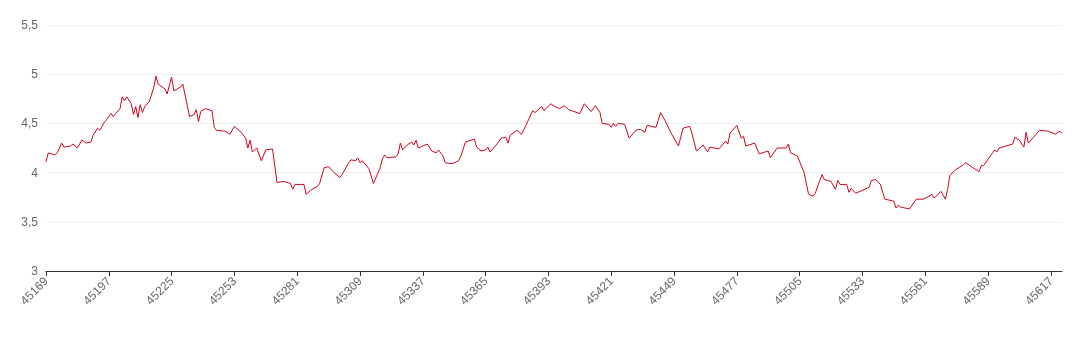 The width and height of the screenshot is (1087, 342). Describe the element at coordinates (30, 123) in the screenshot. I see `y-tick-label: 4,5` at that location.